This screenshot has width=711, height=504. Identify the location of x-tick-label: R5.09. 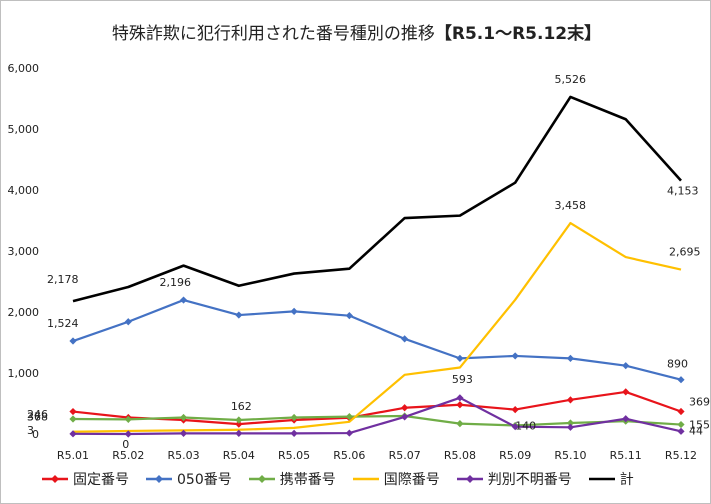
(515, 455).